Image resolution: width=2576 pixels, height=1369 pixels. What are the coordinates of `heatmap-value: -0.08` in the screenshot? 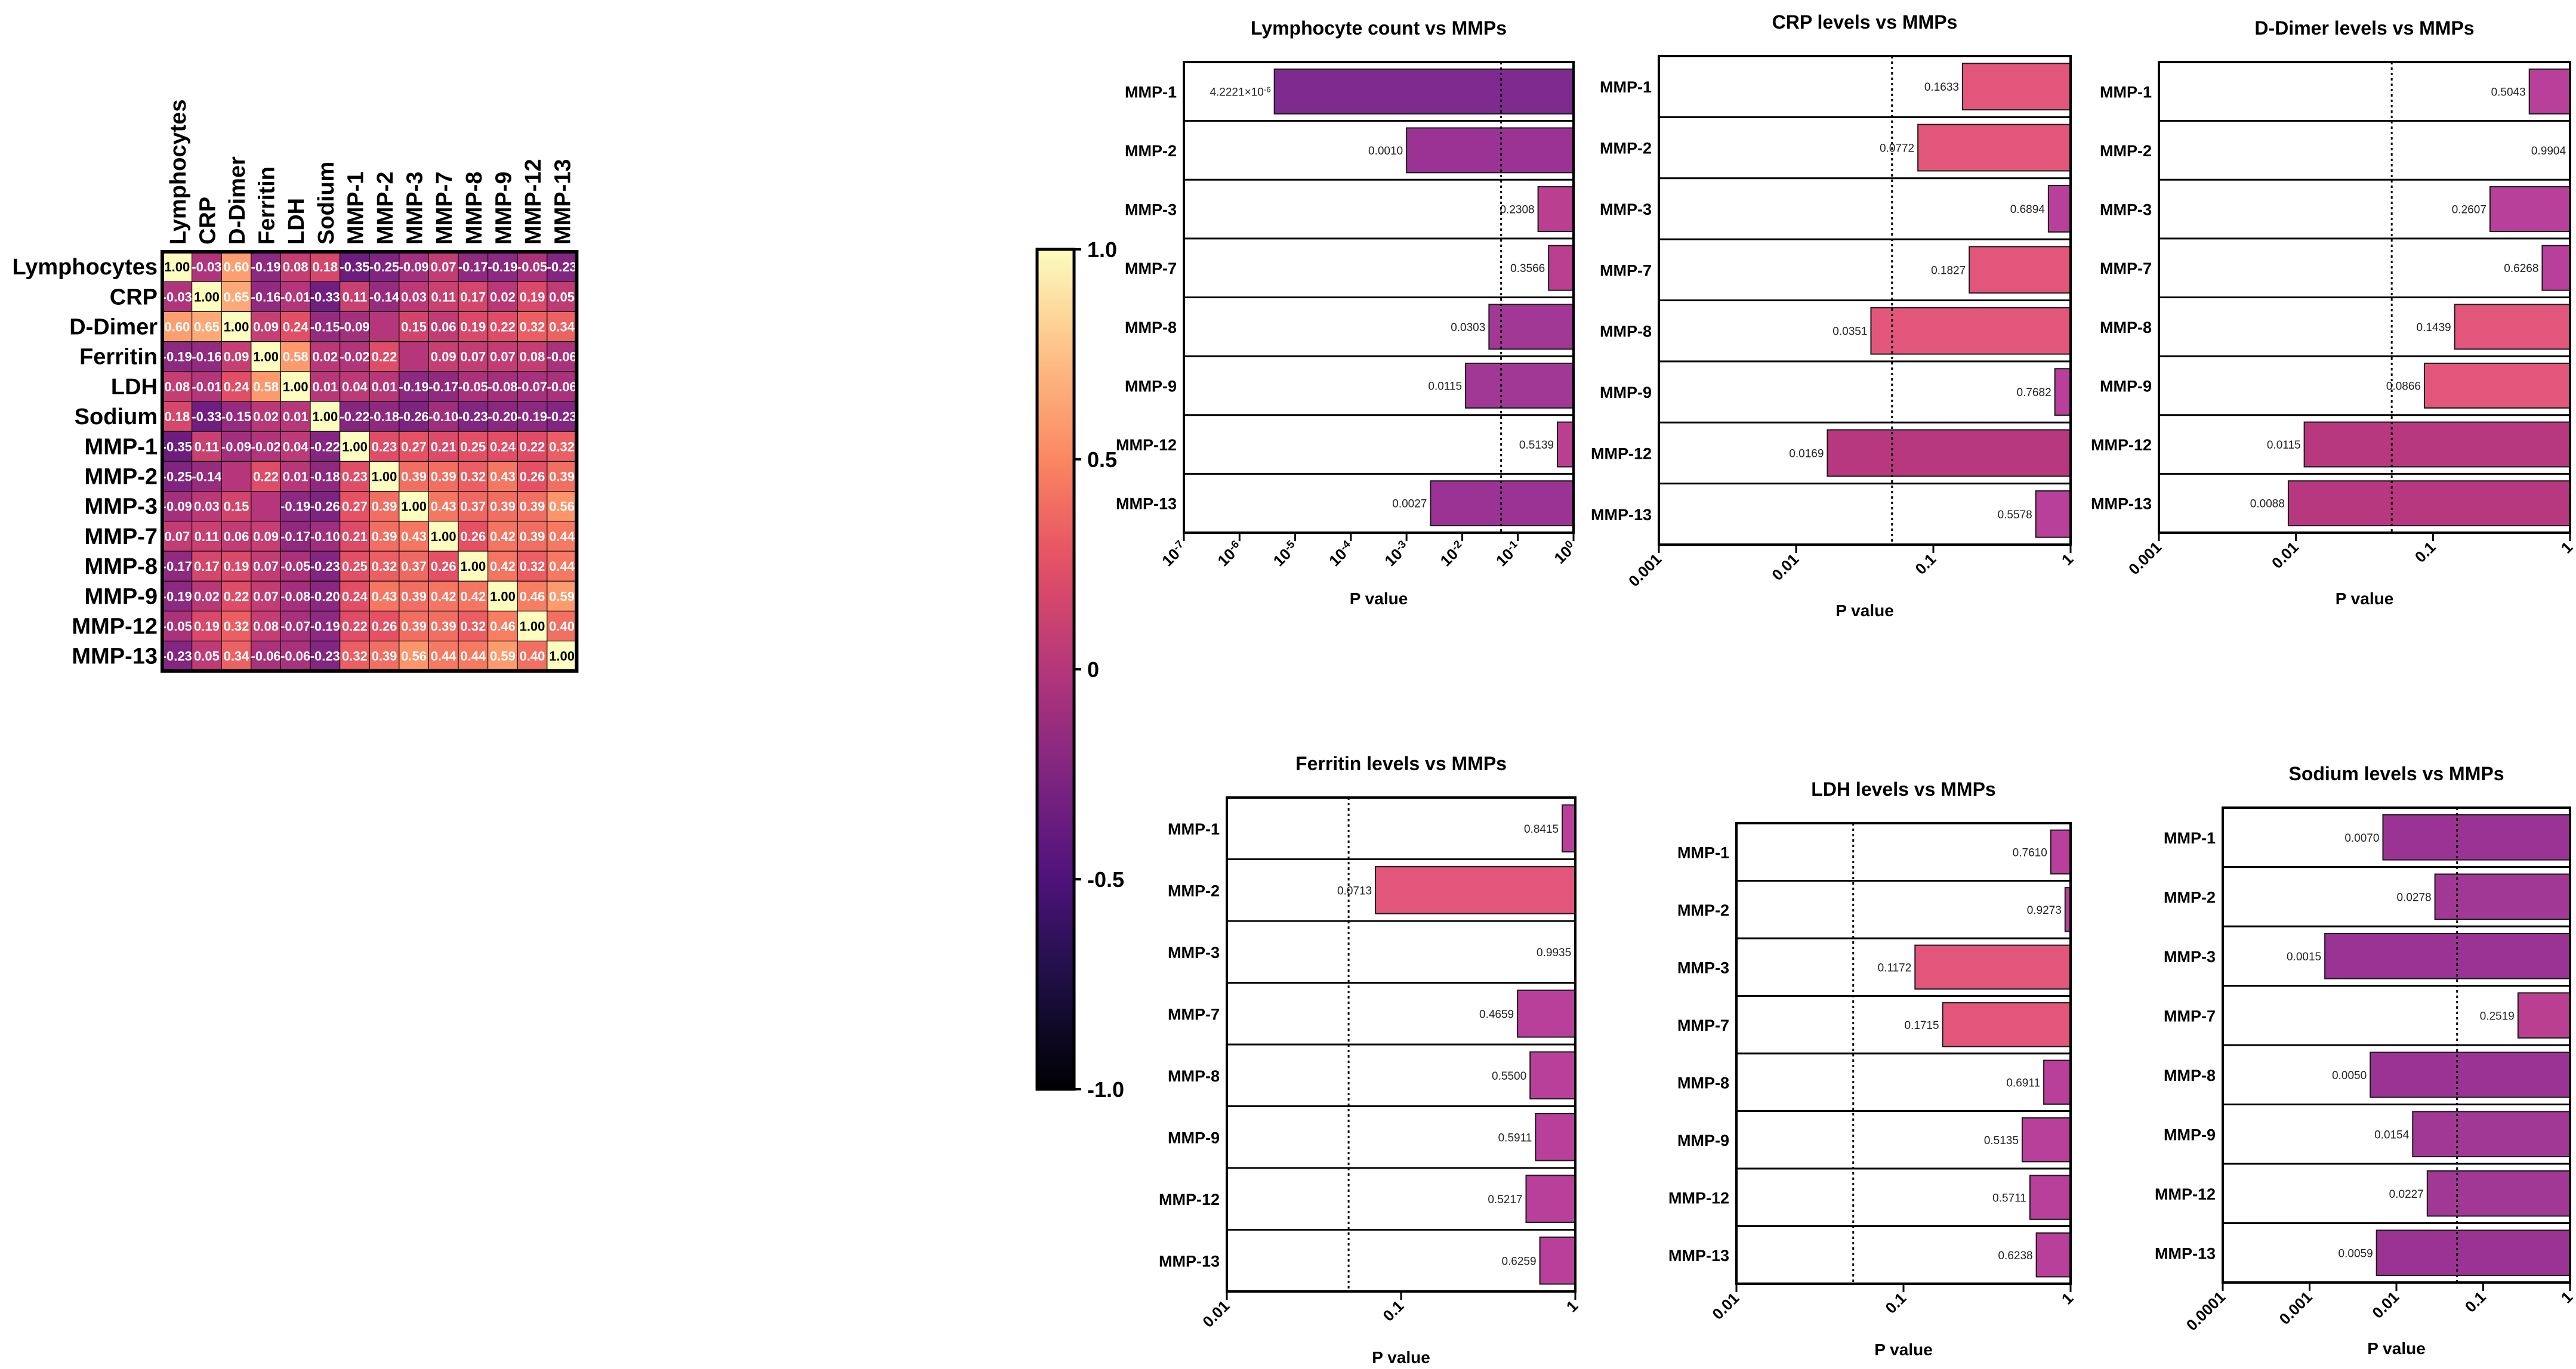 It's located at (295, 596).